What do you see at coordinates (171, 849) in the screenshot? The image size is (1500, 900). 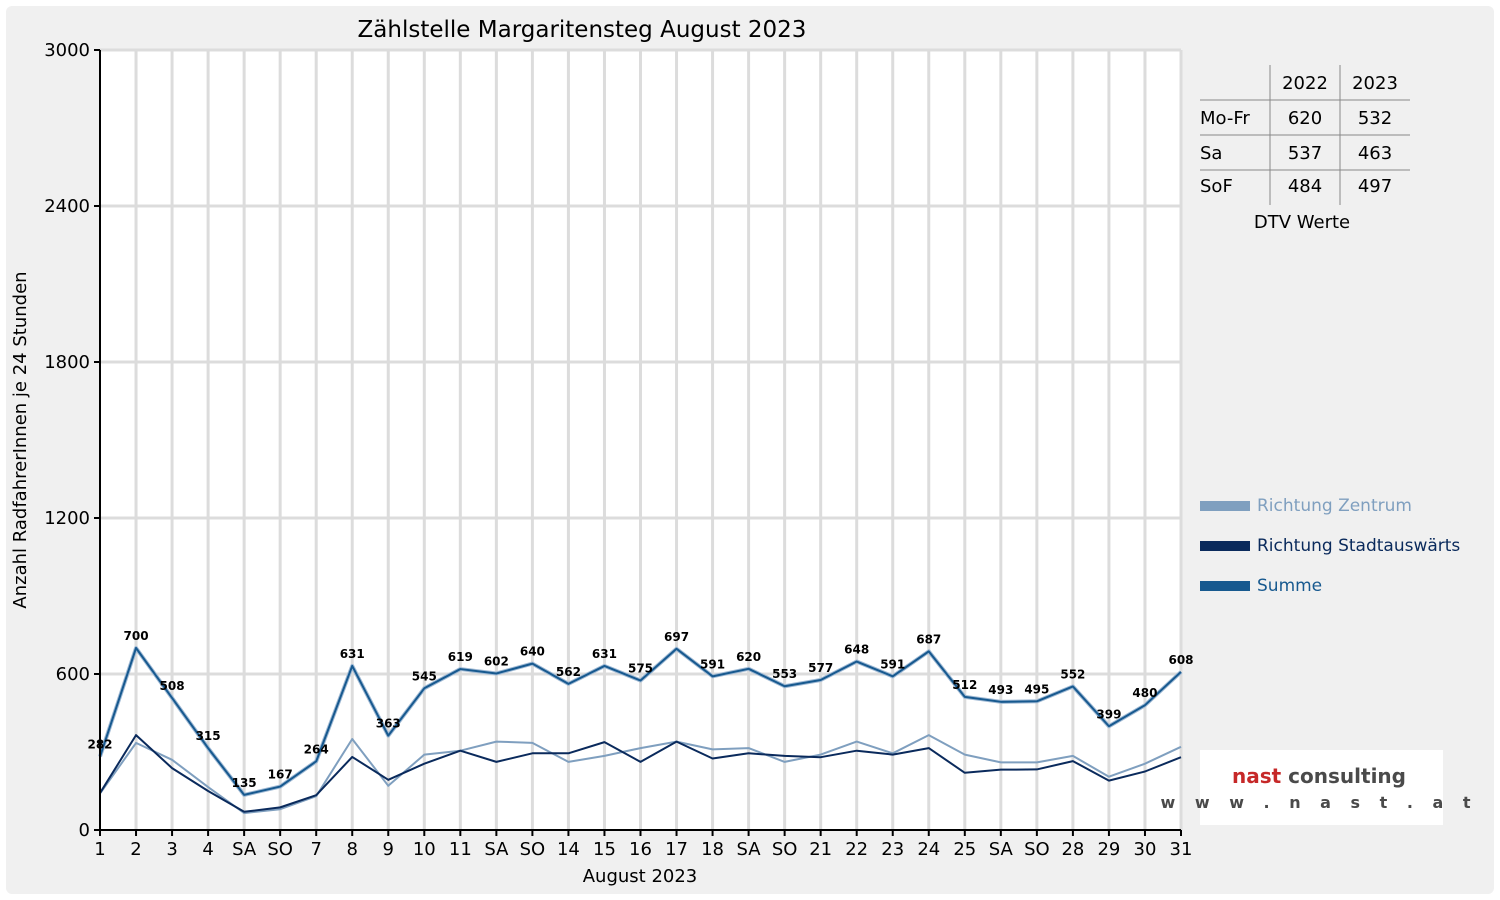 I see `x-tick-label: 3` at bounding box center [171, 849].